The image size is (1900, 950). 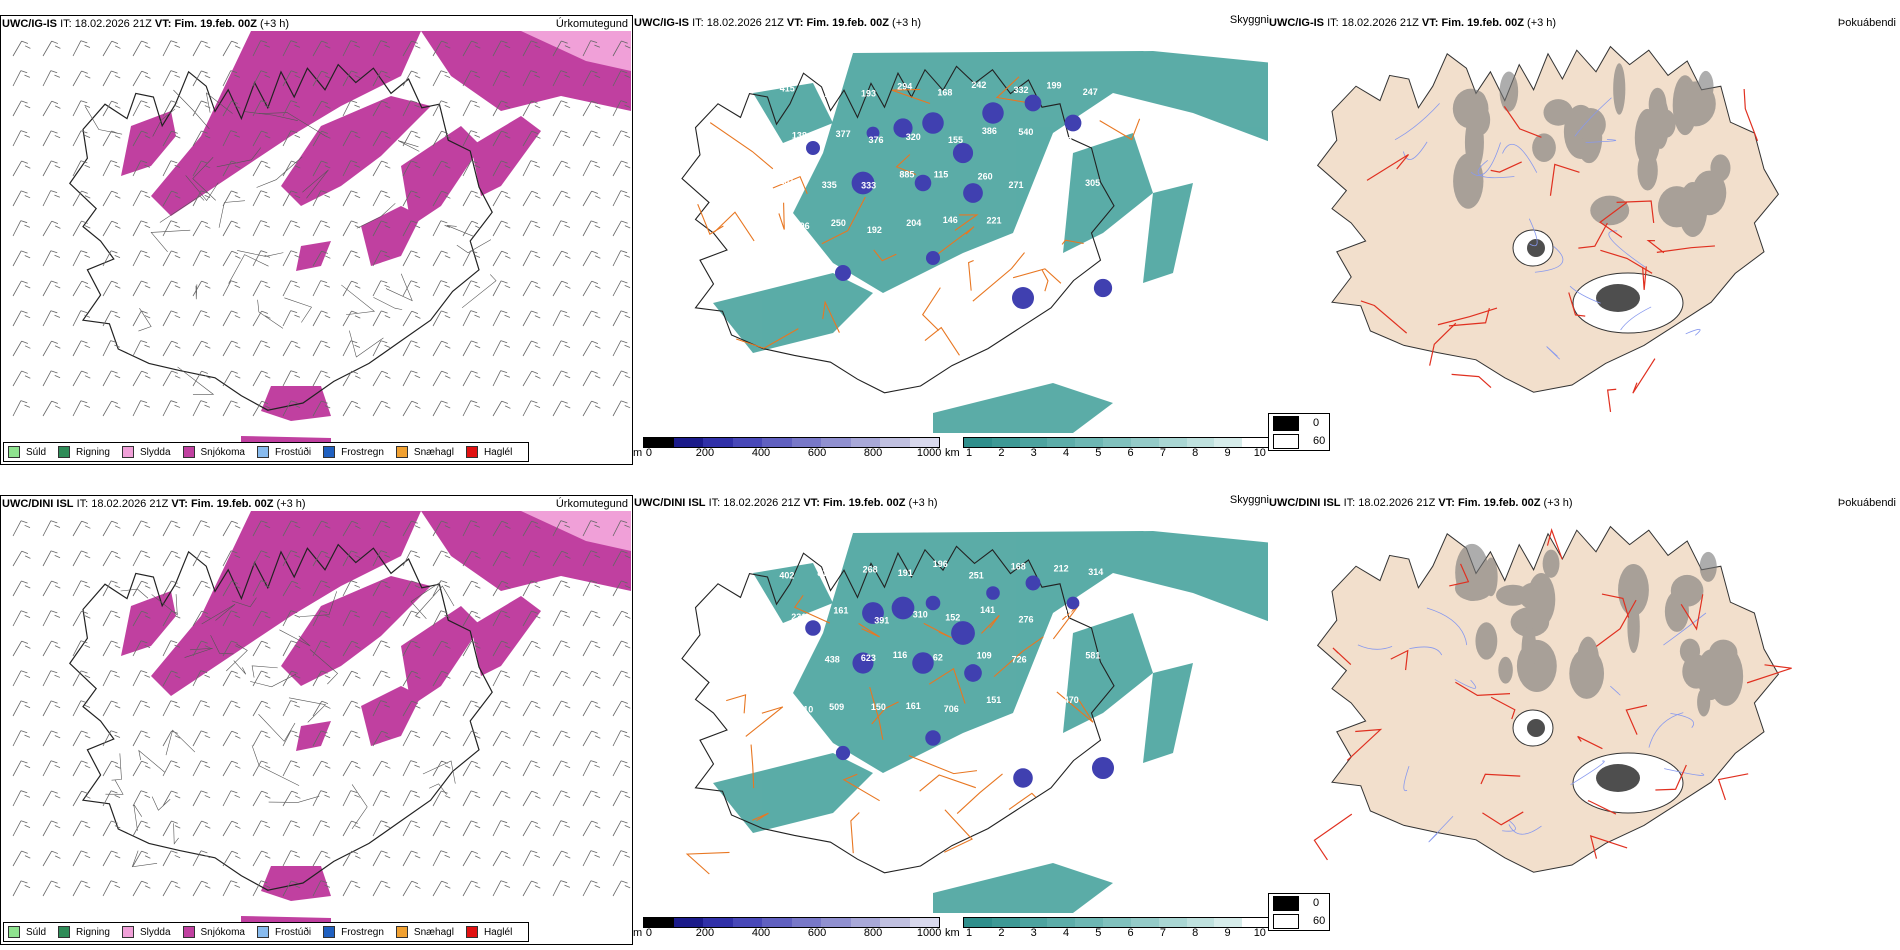 What do you see at coordinates (498, 452) in the screenshot?
I see `legend-label: Haglél` at bounding box center [498, 452].